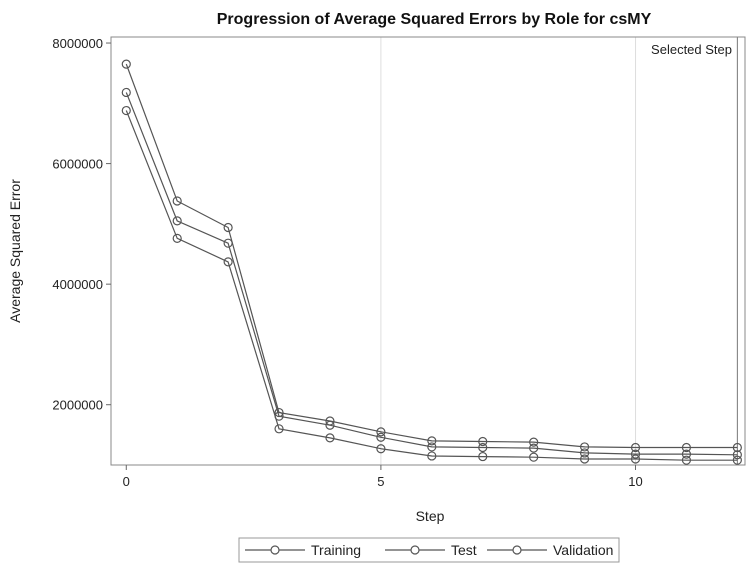  What do you see at coordinates (77, 405) in the screenshot?
I see `y-tick-label: 2000000` at bounding box center [77, 405].